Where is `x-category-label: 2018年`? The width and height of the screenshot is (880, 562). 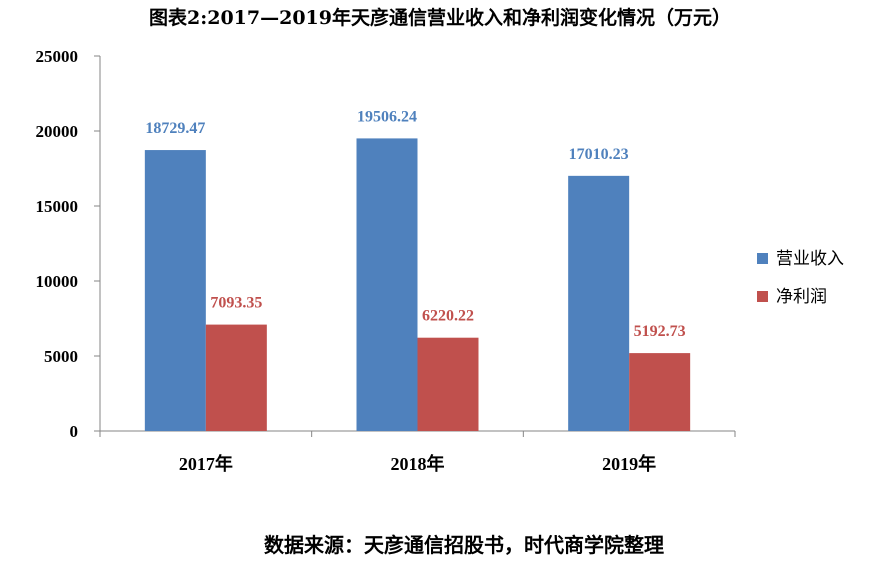 x-category-label: 2018年 is located at coordinates (418, 463).